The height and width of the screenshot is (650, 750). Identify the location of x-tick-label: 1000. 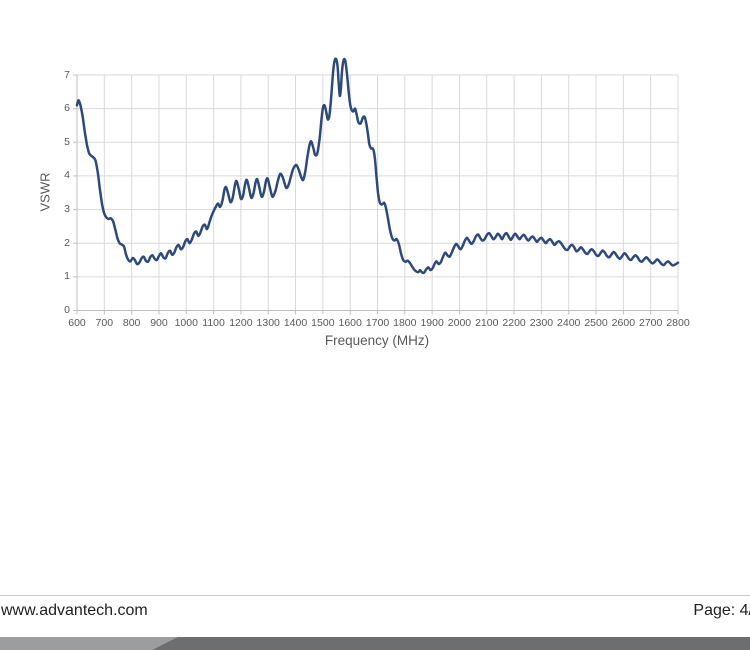
(186, 323).